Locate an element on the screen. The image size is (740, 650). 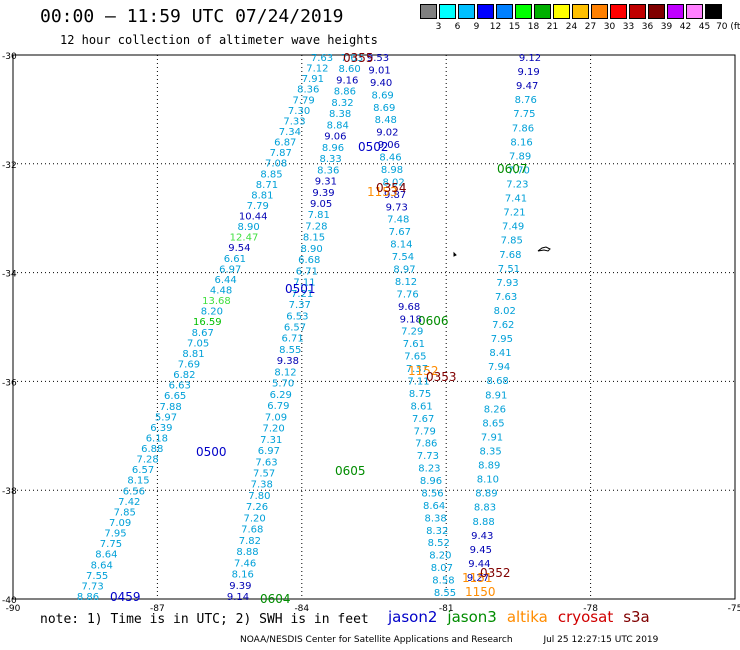
legend-label: 3 is located at coordinates (438, 27).